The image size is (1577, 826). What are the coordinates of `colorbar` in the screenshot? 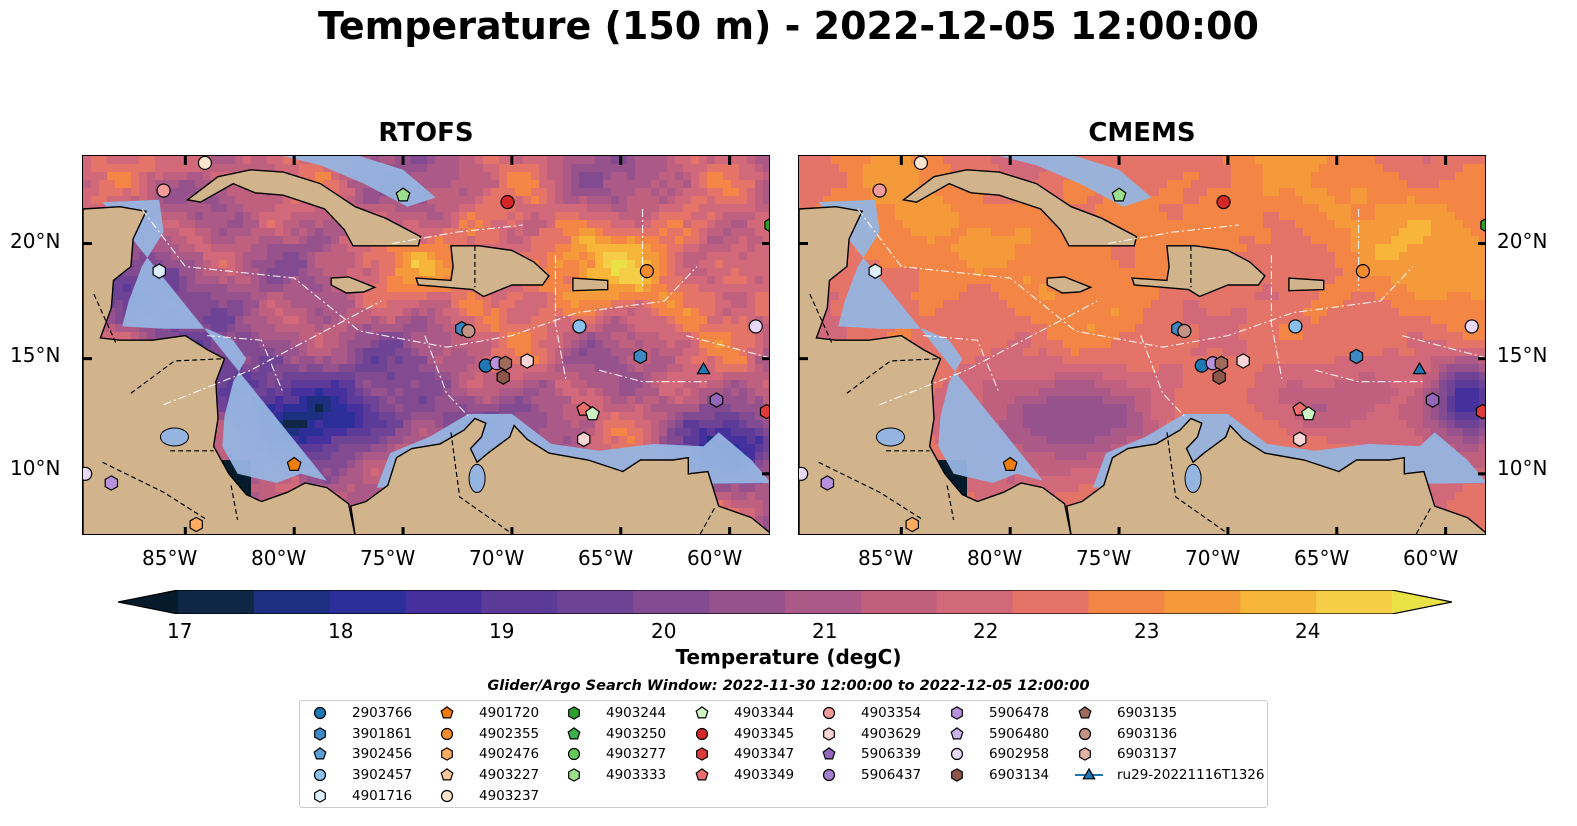 It's located at (785, 602).